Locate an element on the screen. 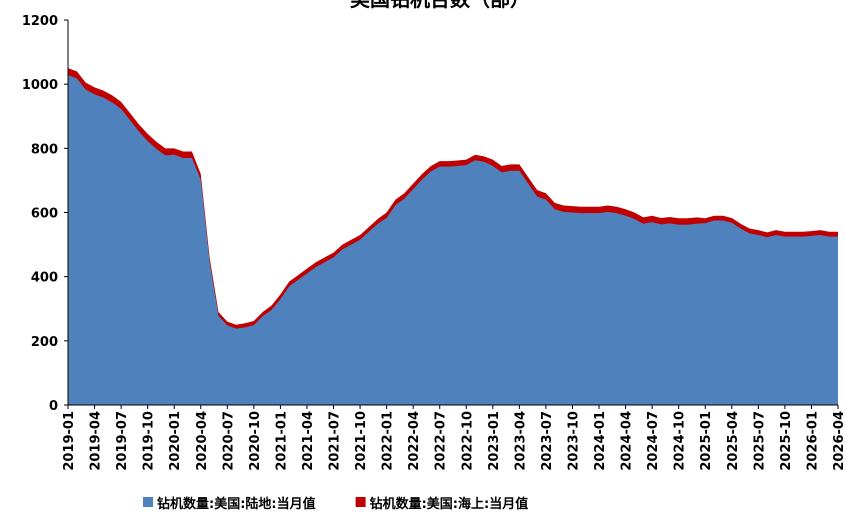 The width and height of the screenshot is (846, 516). x-tick-label: 2025-10 is located at coordinates (786, 441).